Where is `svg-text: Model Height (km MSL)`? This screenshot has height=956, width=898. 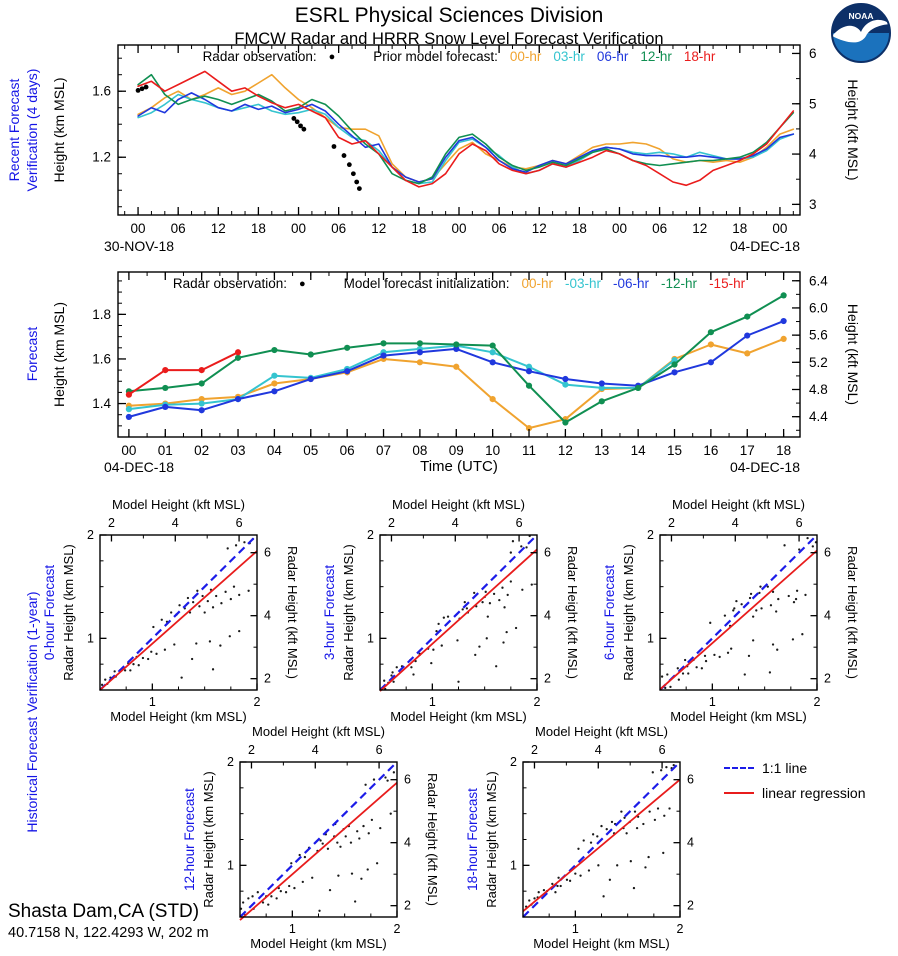 svg-text: Model Height (km MSL) is located at coordinates (601, 943).